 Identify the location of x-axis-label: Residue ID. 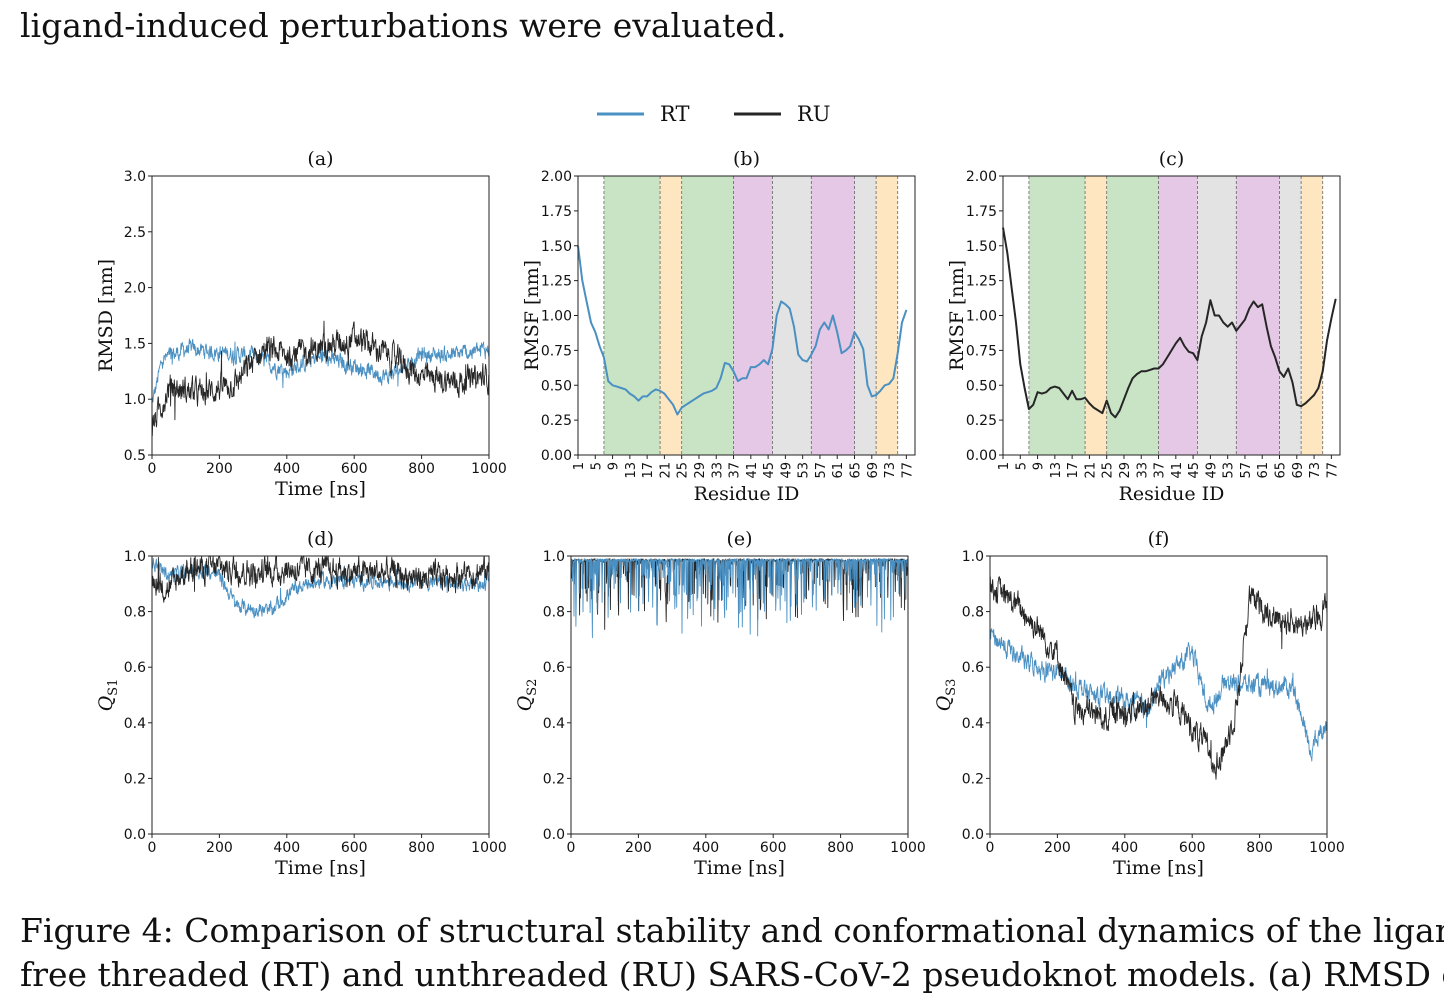
(747, 494).